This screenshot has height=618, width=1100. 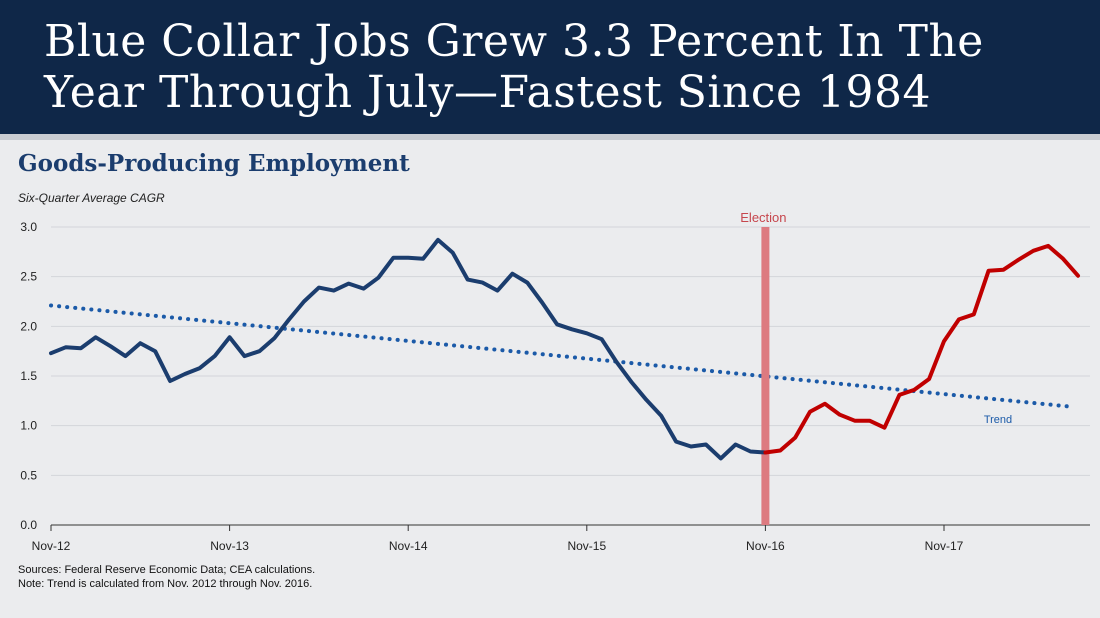 What do you see at coordinates (586, 546) in the screenshot?
I see `x-tick-label: Nov-15` at bounding box center [586, 546].